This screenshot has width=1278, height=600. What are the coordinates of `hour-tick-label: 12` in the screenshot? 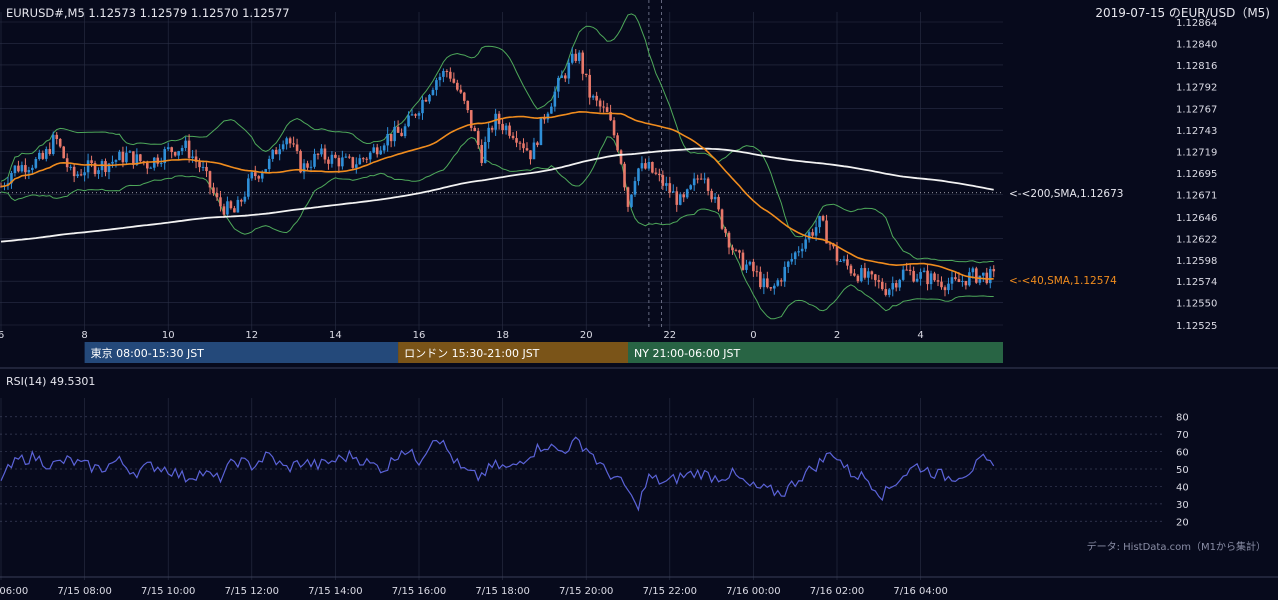 It's located at (251, 335).